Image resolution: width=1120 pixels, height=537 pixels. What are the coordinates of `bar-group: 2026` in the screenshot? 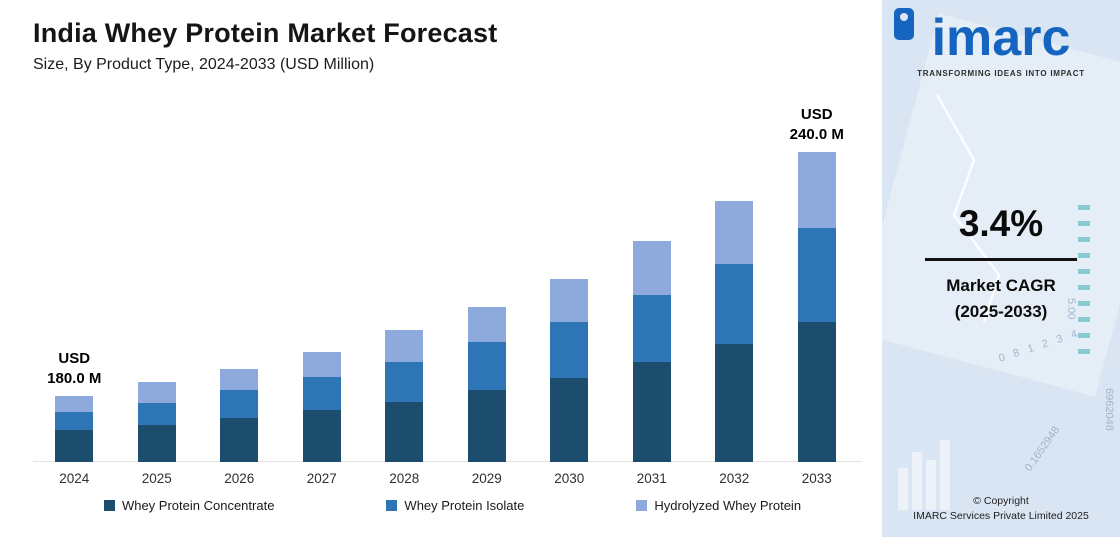 It's located at (239, 282).